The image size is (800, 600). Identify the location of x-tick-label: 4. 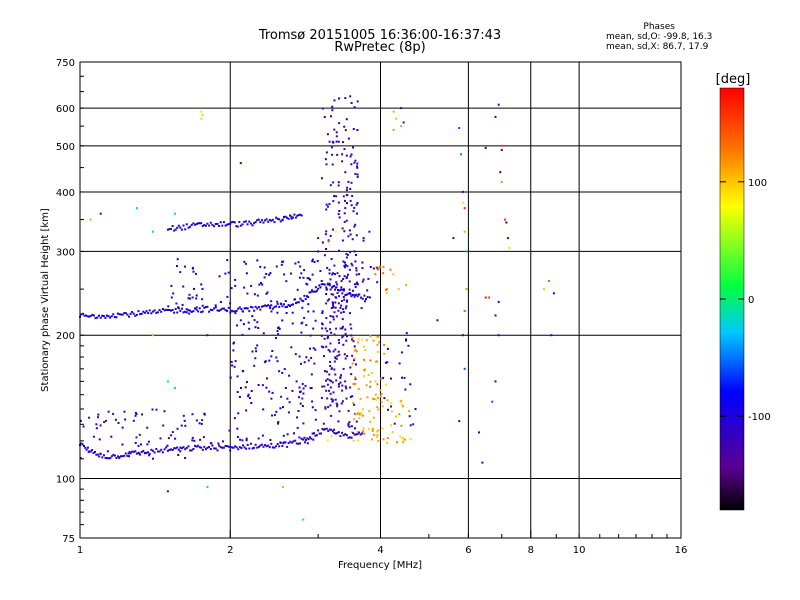
(380, 550).